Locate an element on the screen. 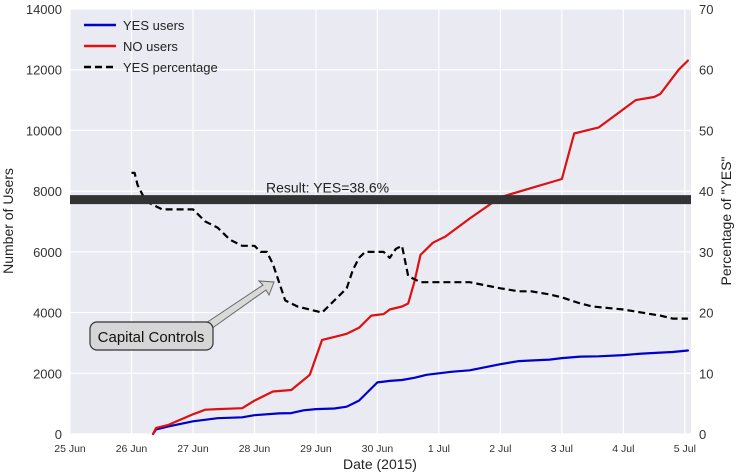 This screenshot has height=476, width=739. x-tick-label: 2 Jul is located at coordinates (500, 449).